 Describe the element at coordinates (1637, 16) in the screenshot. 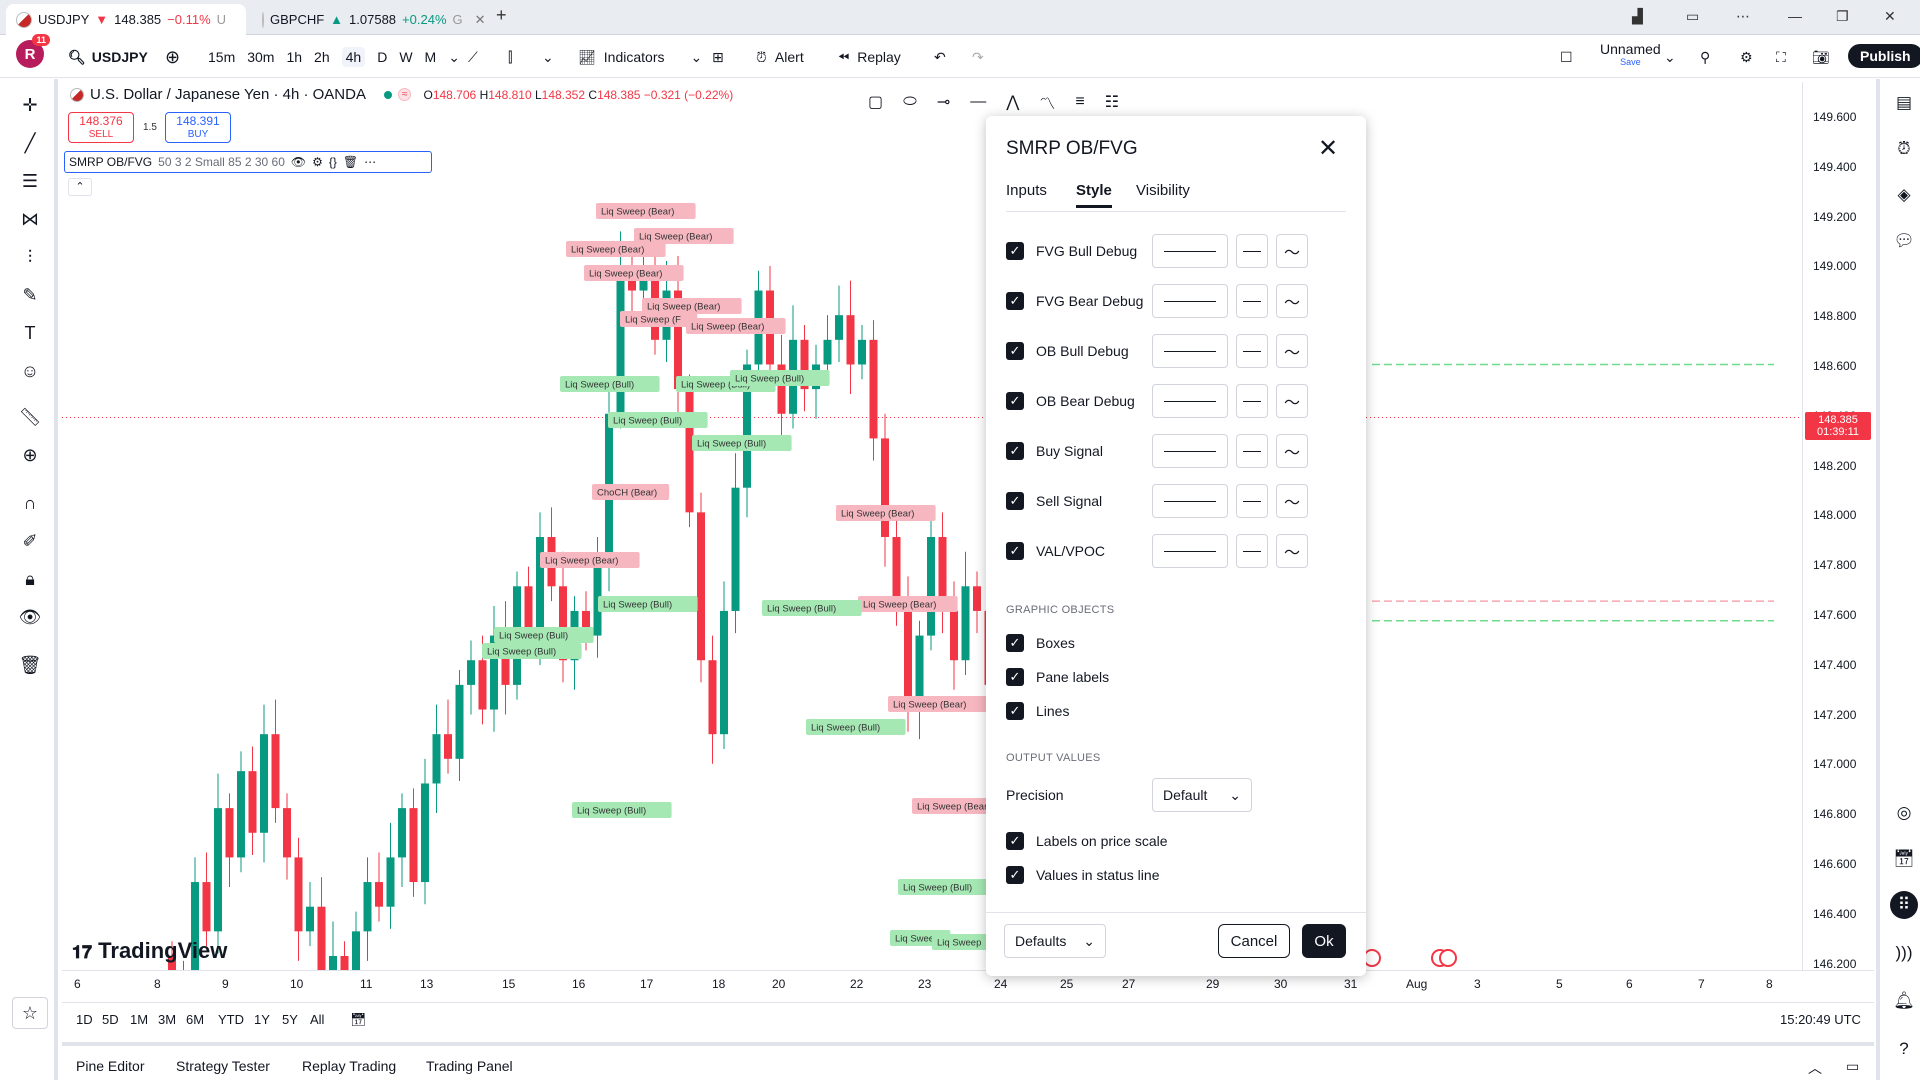

I see `chart-stats-icon: ▟` at that location.